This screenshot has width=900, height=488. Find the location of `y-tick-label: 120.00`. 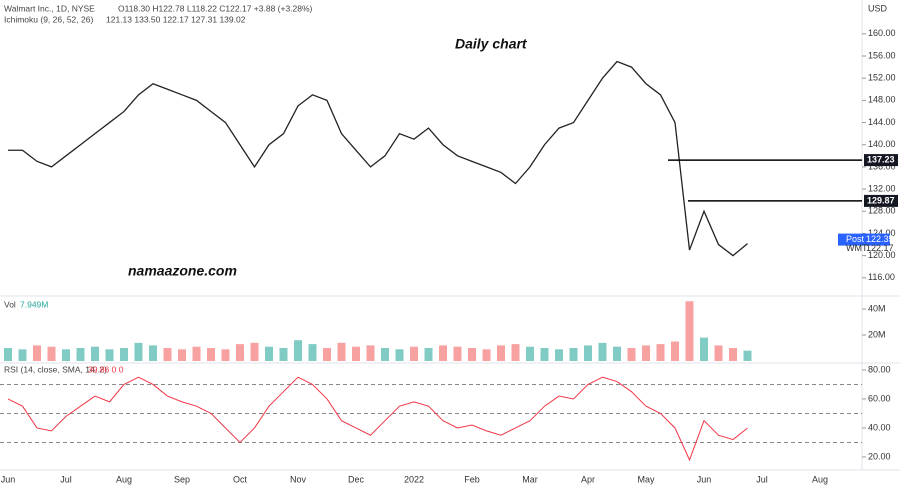

y-tick-label: 120.00 is located at coordinates (882, 255).